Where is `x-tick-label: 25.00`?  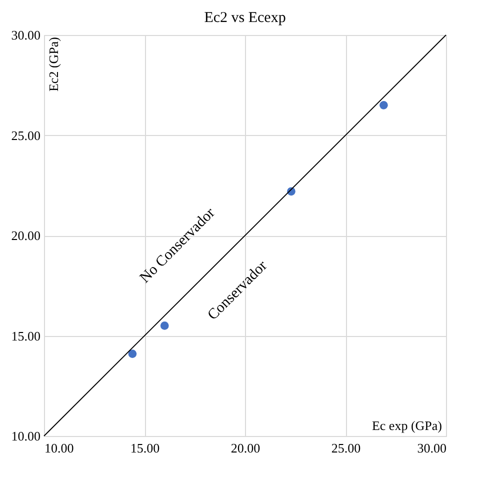
x-tick-label: 25.00 is located at coordinates (346, 448).